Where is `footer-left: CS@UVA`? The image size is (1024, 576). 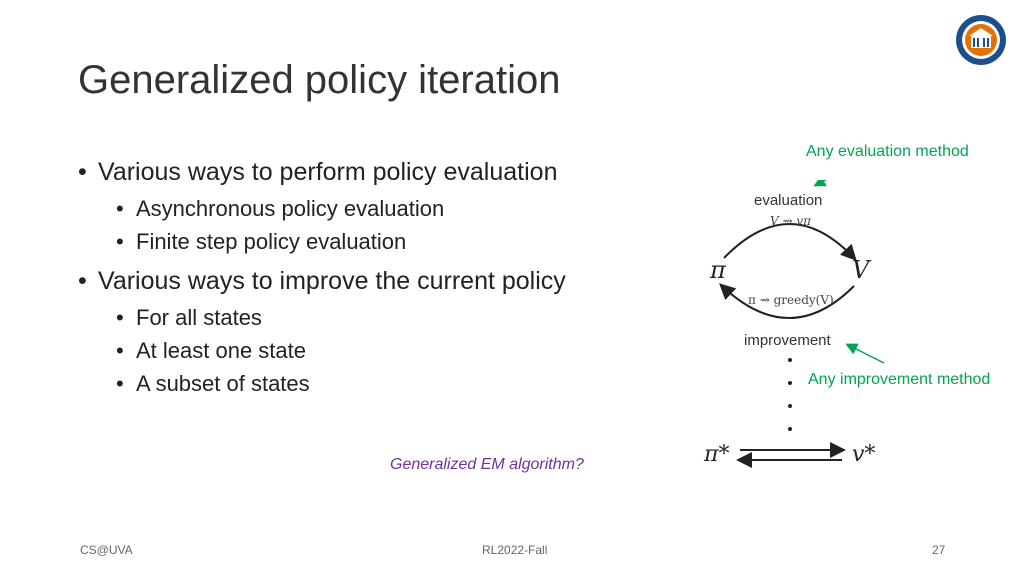
footer-left: CS@UVA is located at coordinates (106, 550).